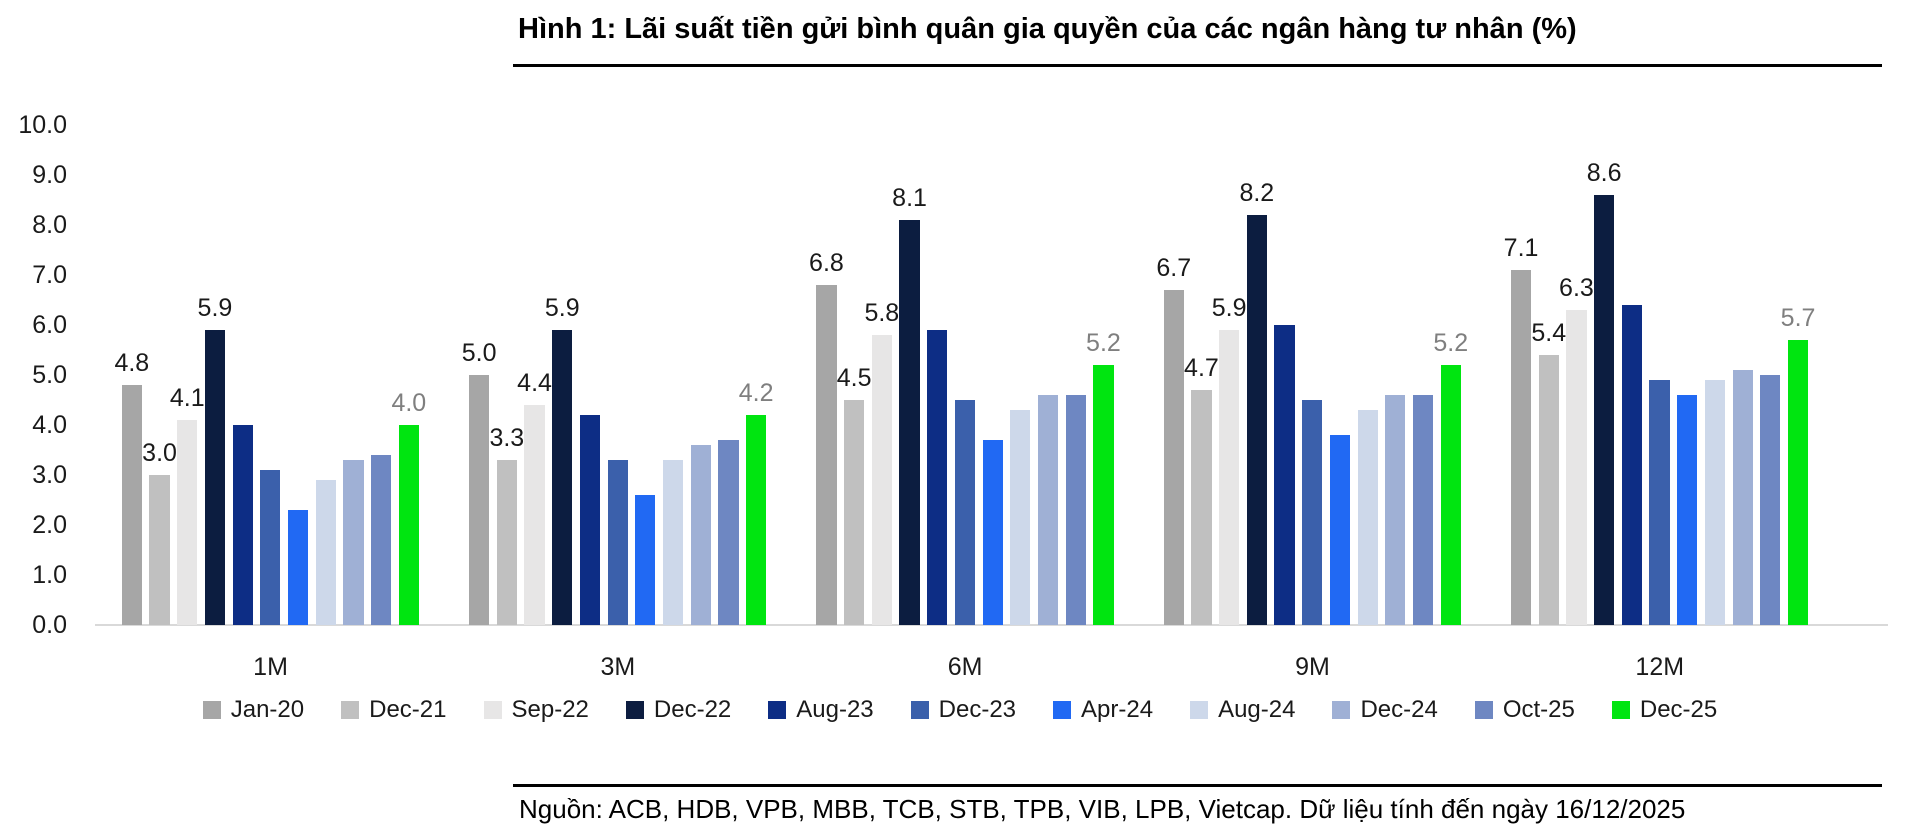  Describe the element at coordinates (49, 625) in the screenshot. I see `y-axis-tick-label: 0.0` at that location.